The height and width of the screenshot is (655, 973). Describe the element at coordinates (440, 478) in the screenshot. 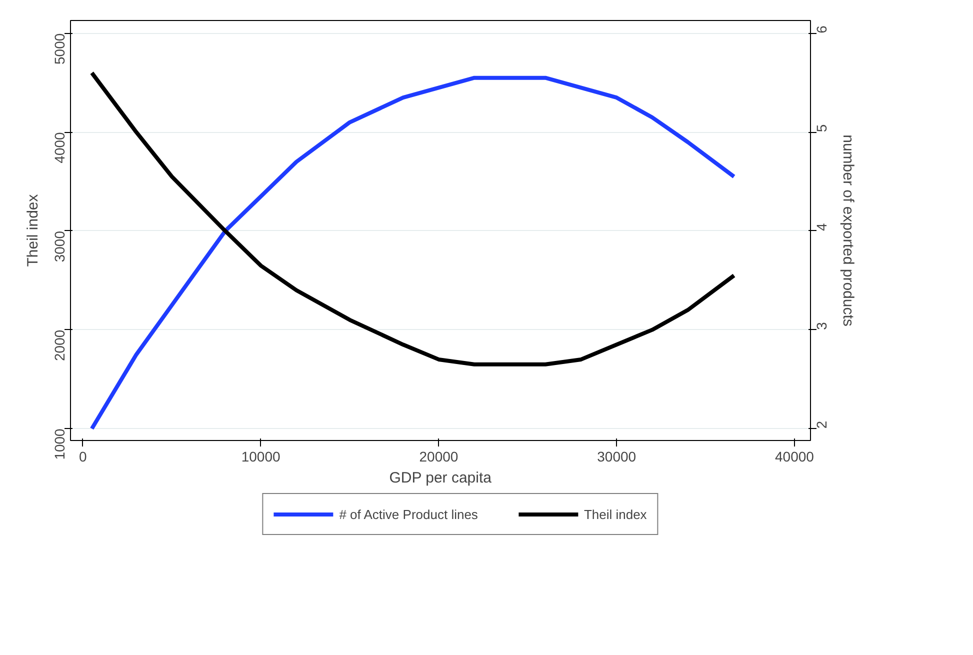

I see `x-axis-title: GDP per capita` at that location.